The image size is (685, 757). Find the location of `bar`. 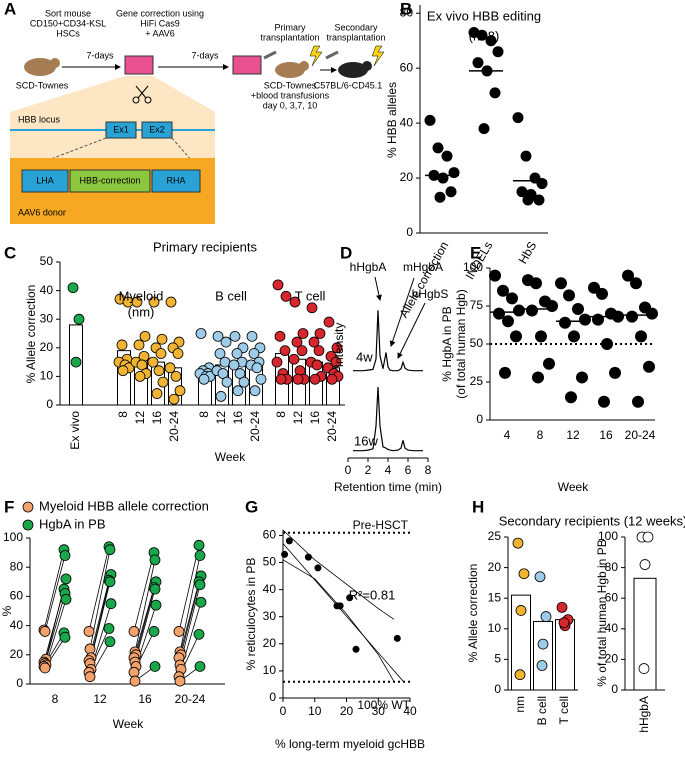

bar is located at coordinates (543, 655).